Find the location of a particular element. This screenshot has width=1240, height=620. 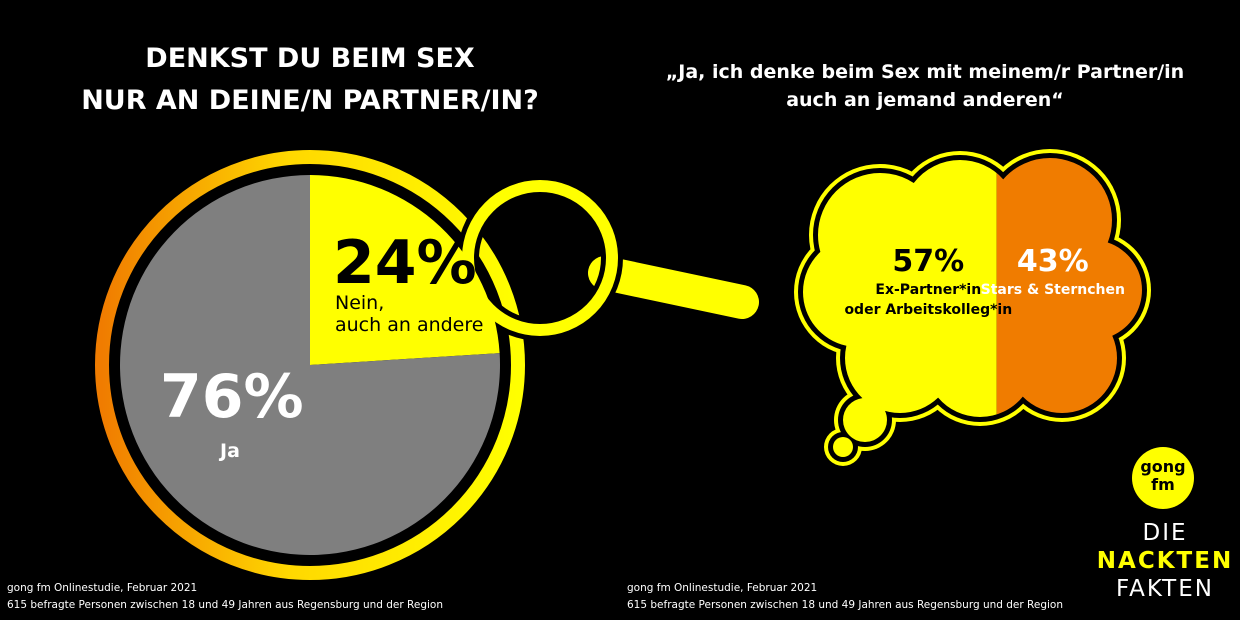

cloud is located at coordinates (972, 307).